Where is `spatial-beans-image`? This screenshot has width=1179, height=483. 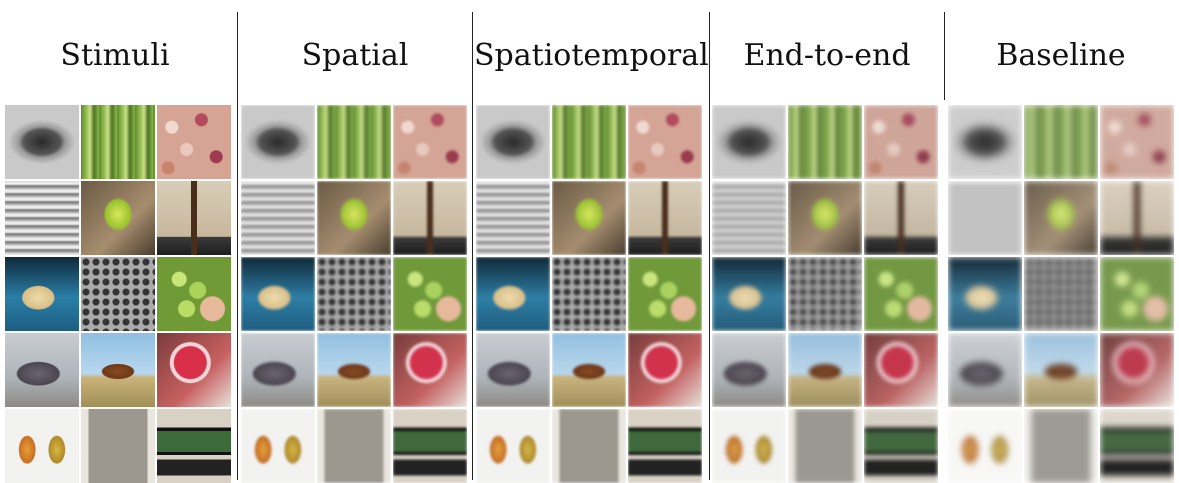
spatial-beans-image is located at coordinates (430, 142).